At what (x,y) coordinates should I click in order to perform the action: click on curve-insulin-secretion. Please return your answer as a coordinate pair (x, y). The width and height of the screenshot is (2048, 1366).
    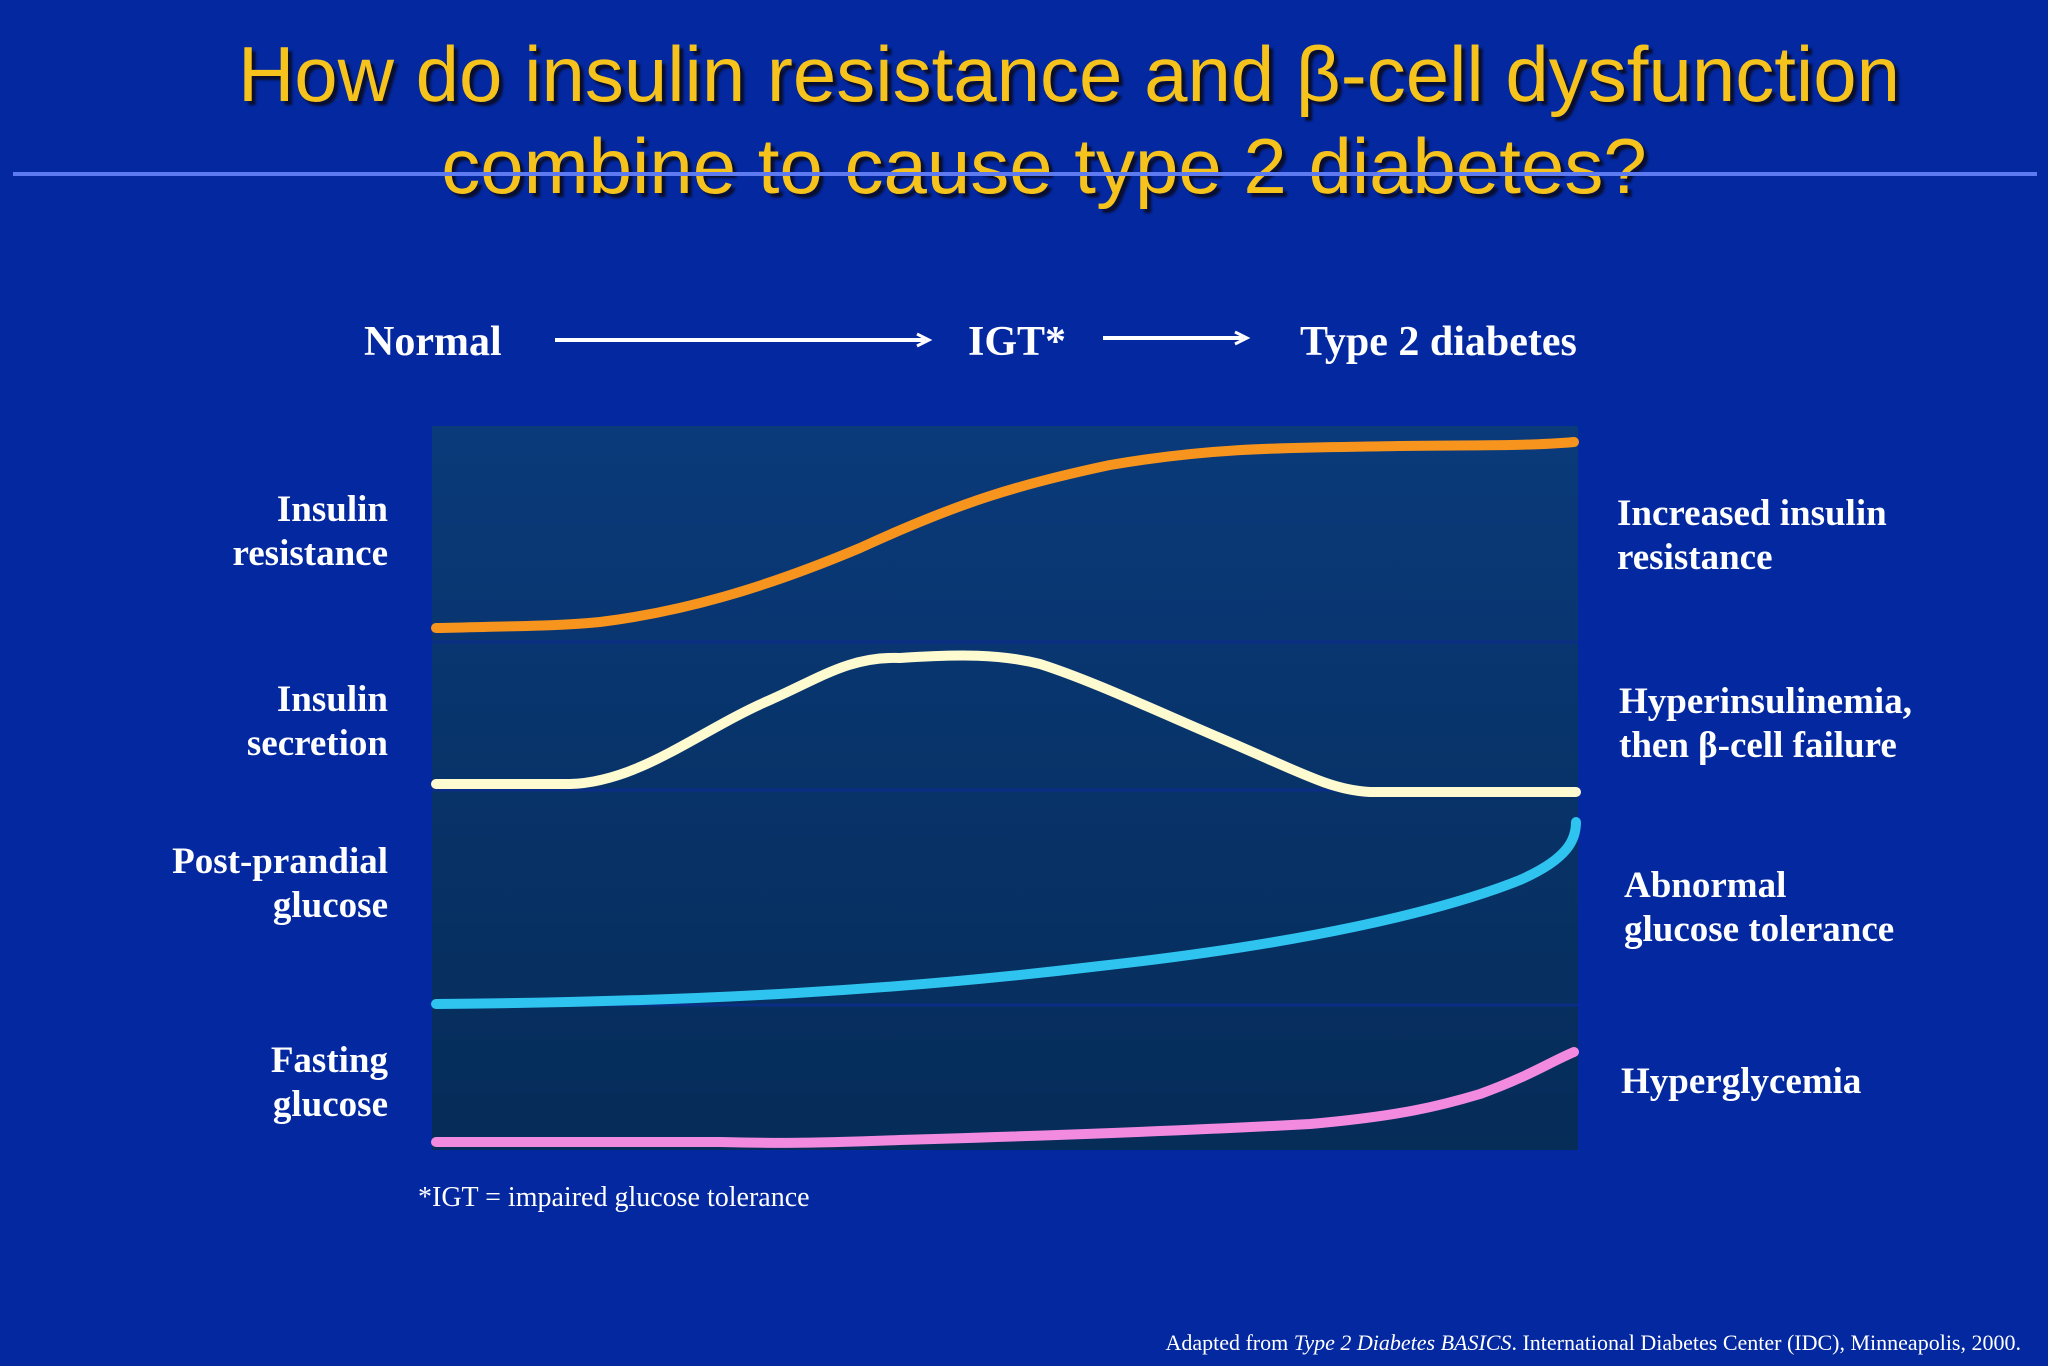
    Looking at the image, I should click on (1006, 723).